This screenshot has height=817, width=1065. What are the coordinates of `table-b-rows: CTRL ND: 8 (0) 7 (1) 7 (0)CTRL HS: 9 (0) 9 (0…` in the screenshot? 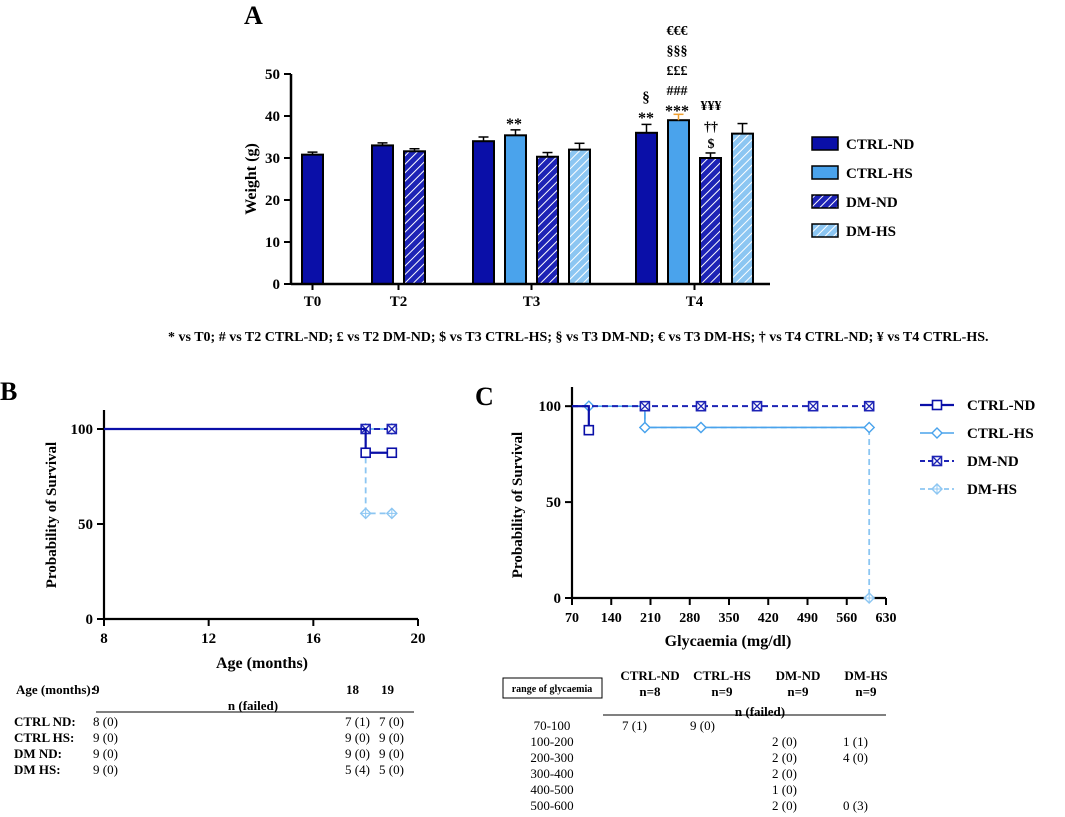 It's located at (209, 745).